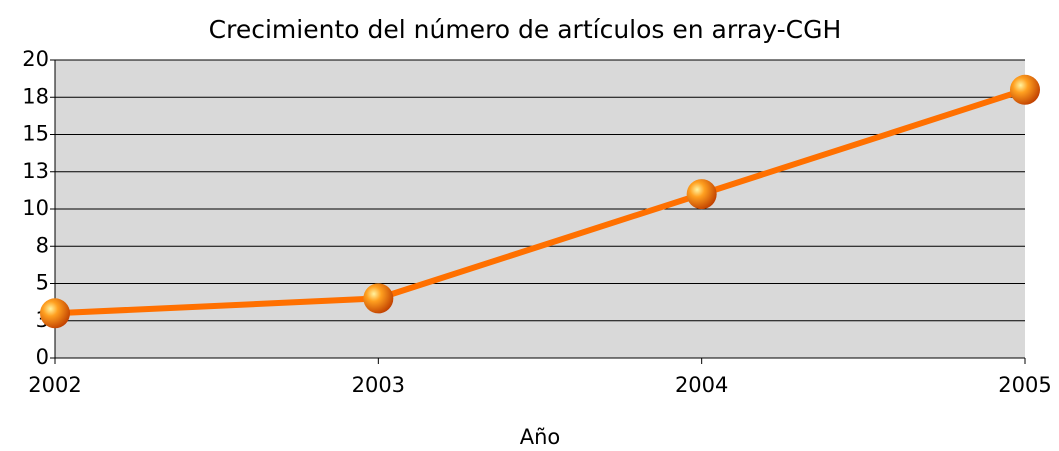 This screenshot has height=451, width=1059. What do you see at coordinates (35, 208) in the screenshot?
I see `y-tick-label: 10` at bounding box center [35, 208].